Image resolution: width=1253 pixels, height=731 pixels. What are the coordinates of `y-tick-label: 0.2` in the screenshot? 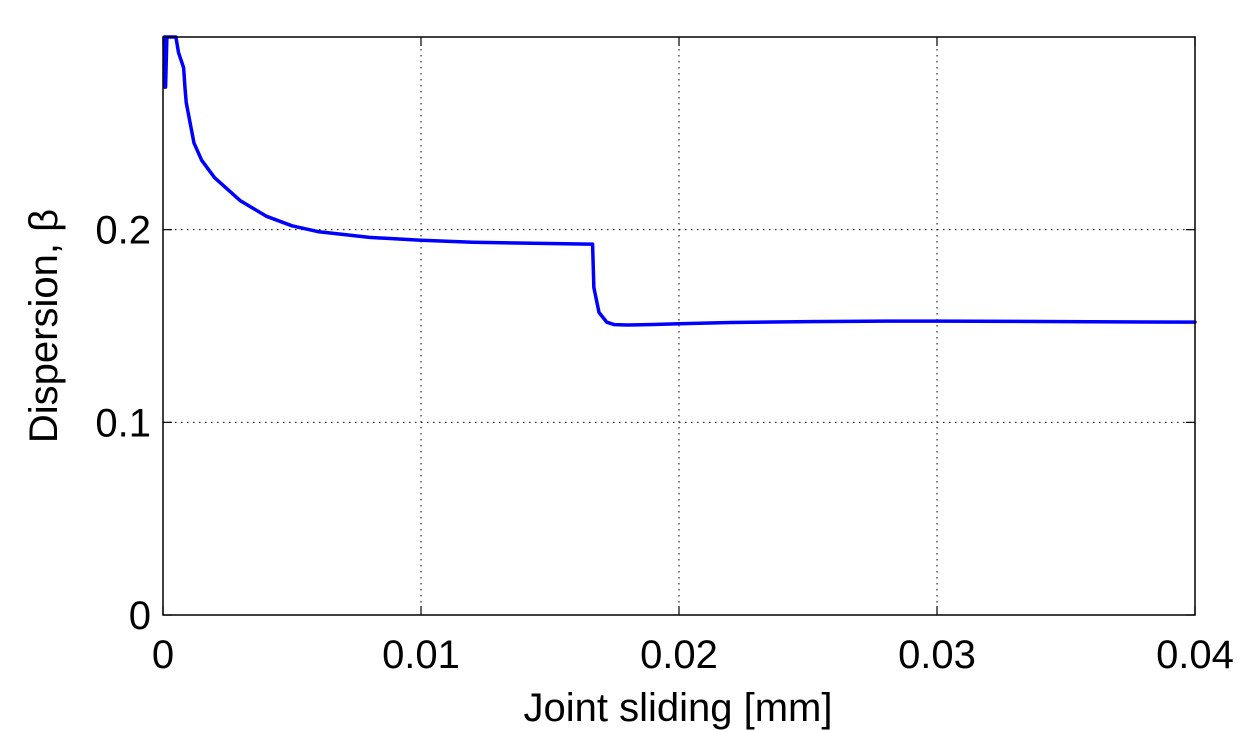 It's located at (123, 231).